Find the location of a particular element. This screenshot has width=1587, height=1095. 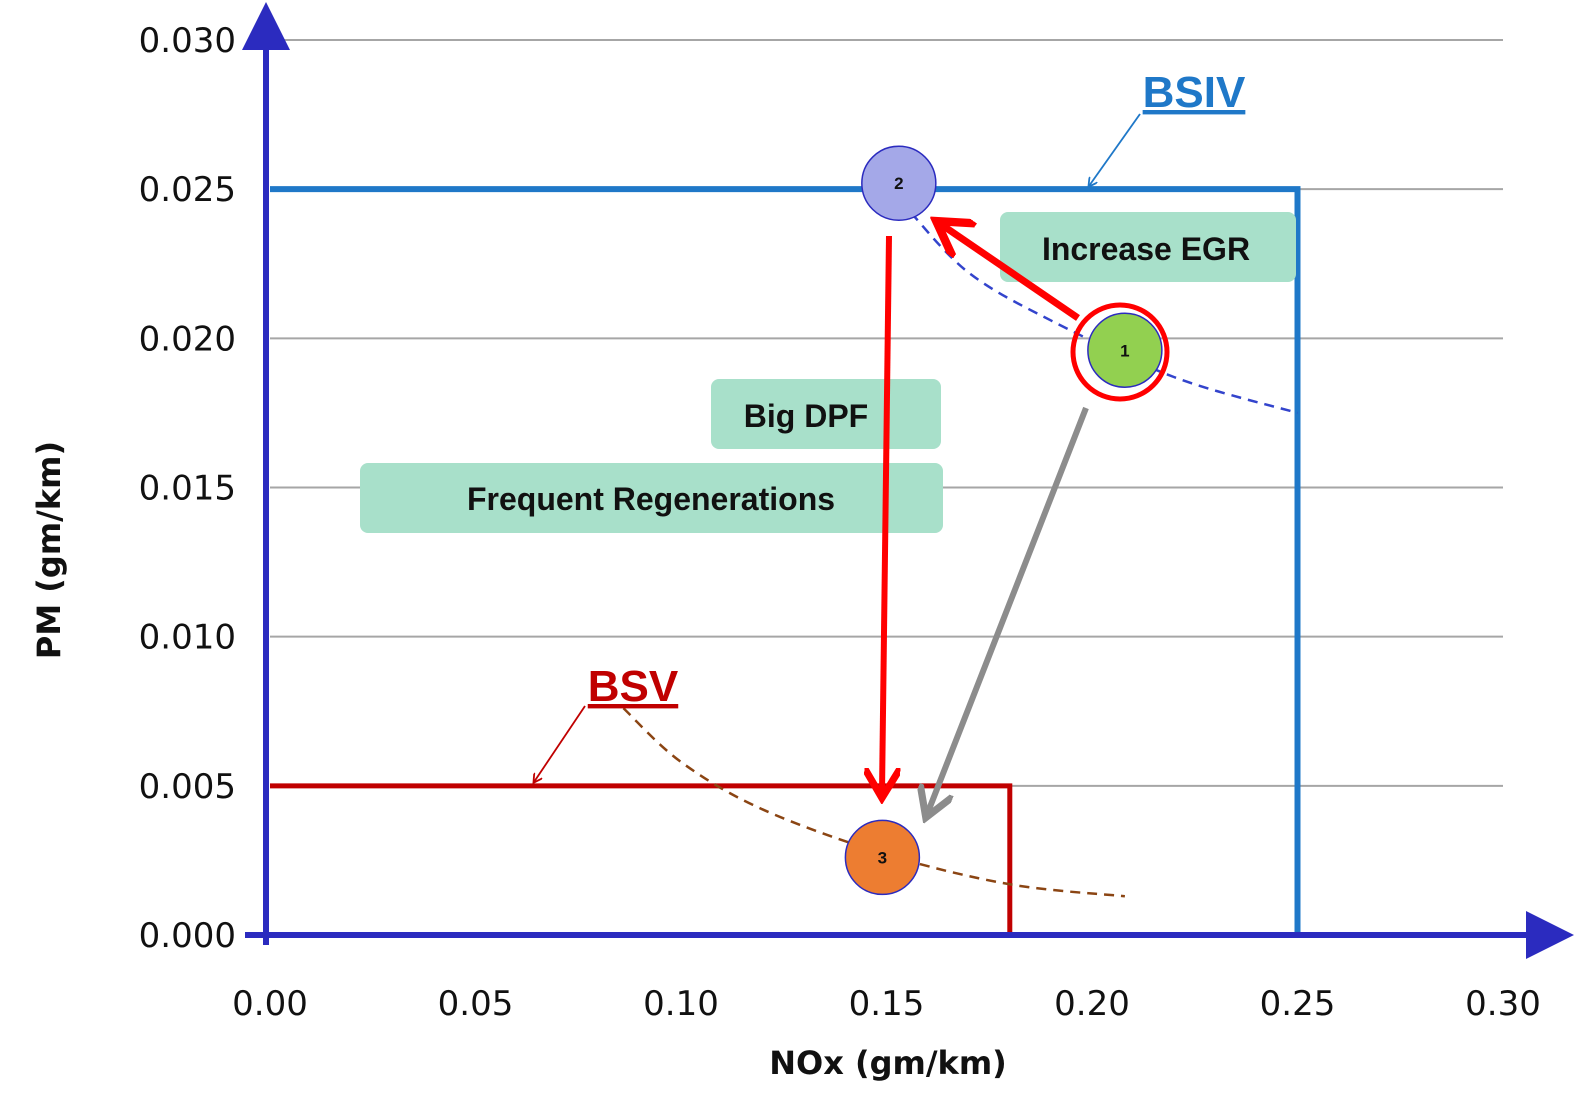

data-points: 1 2 3 is located at coordinates (1003, 520).